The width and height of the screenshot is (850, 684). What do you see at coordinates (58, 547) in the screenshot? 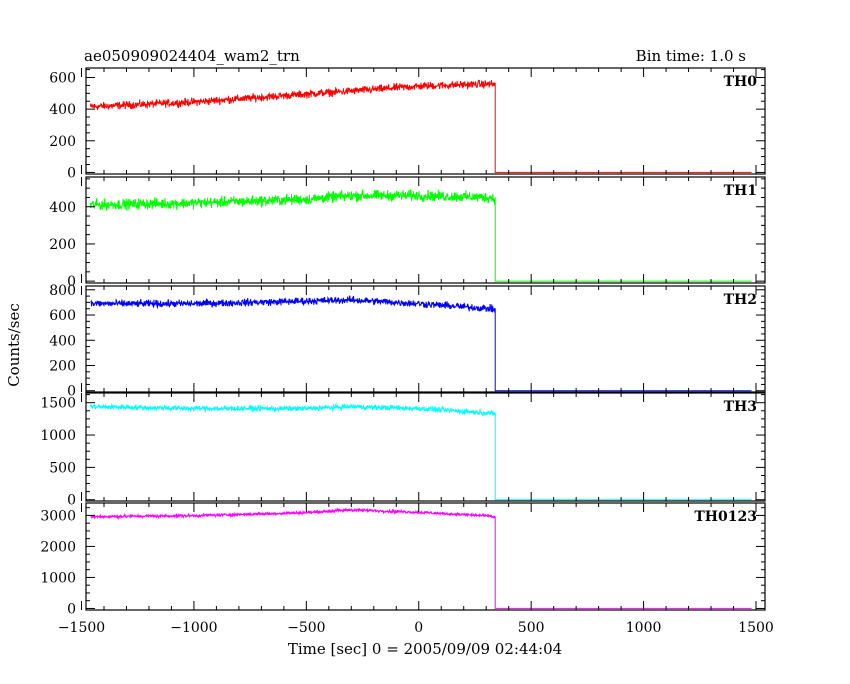
I see `y-tick-label: 2000` at bounding box center [58, 547].